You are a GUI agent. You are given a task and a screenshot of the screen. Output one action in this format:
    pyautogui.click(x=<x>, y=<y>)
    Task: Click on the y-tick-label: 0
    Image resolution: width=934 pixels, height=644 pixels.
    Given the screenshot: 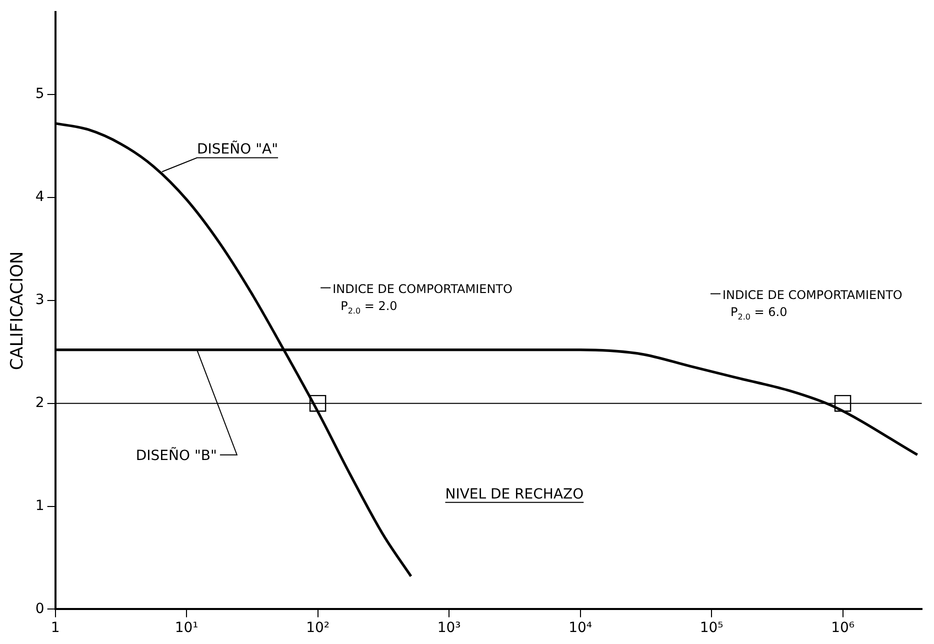 What is the action you would take?
    pyautogui.click(x=39, y=608)
    